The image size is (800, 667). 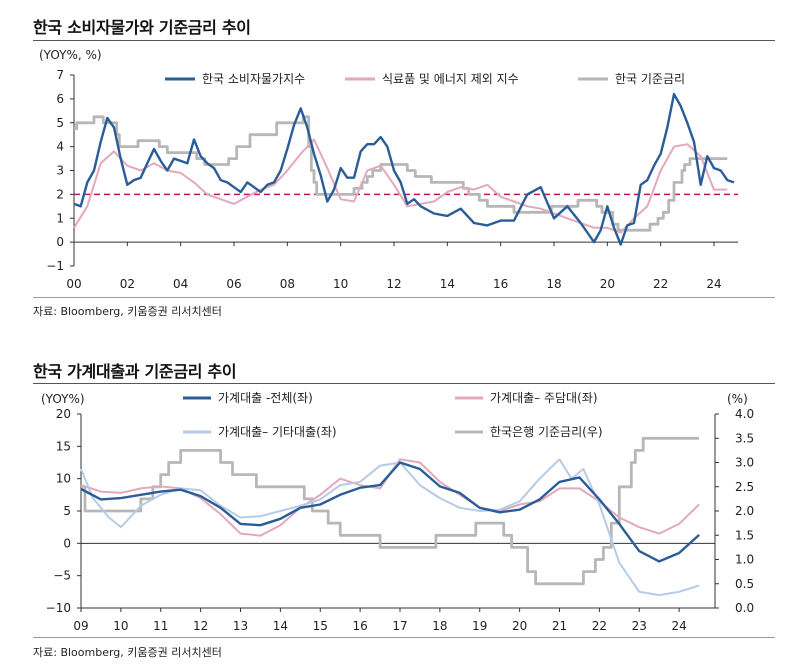 What do you see at coordinates (744, 414) in the screenshot?
I see `y-right-tick-label: 4.0` at bounding box center [744, 414].